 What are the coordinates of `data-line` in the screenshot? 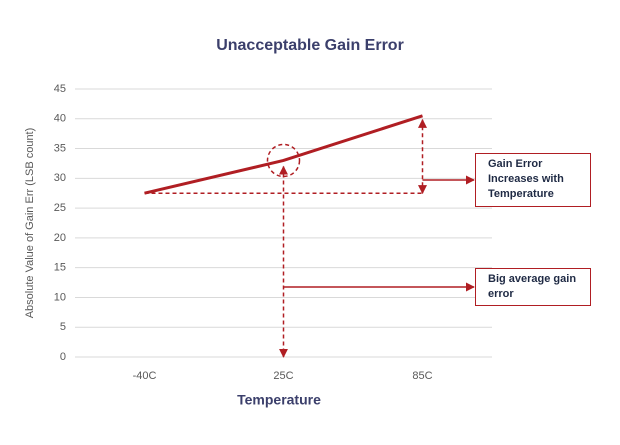 It's located at (283, 154).